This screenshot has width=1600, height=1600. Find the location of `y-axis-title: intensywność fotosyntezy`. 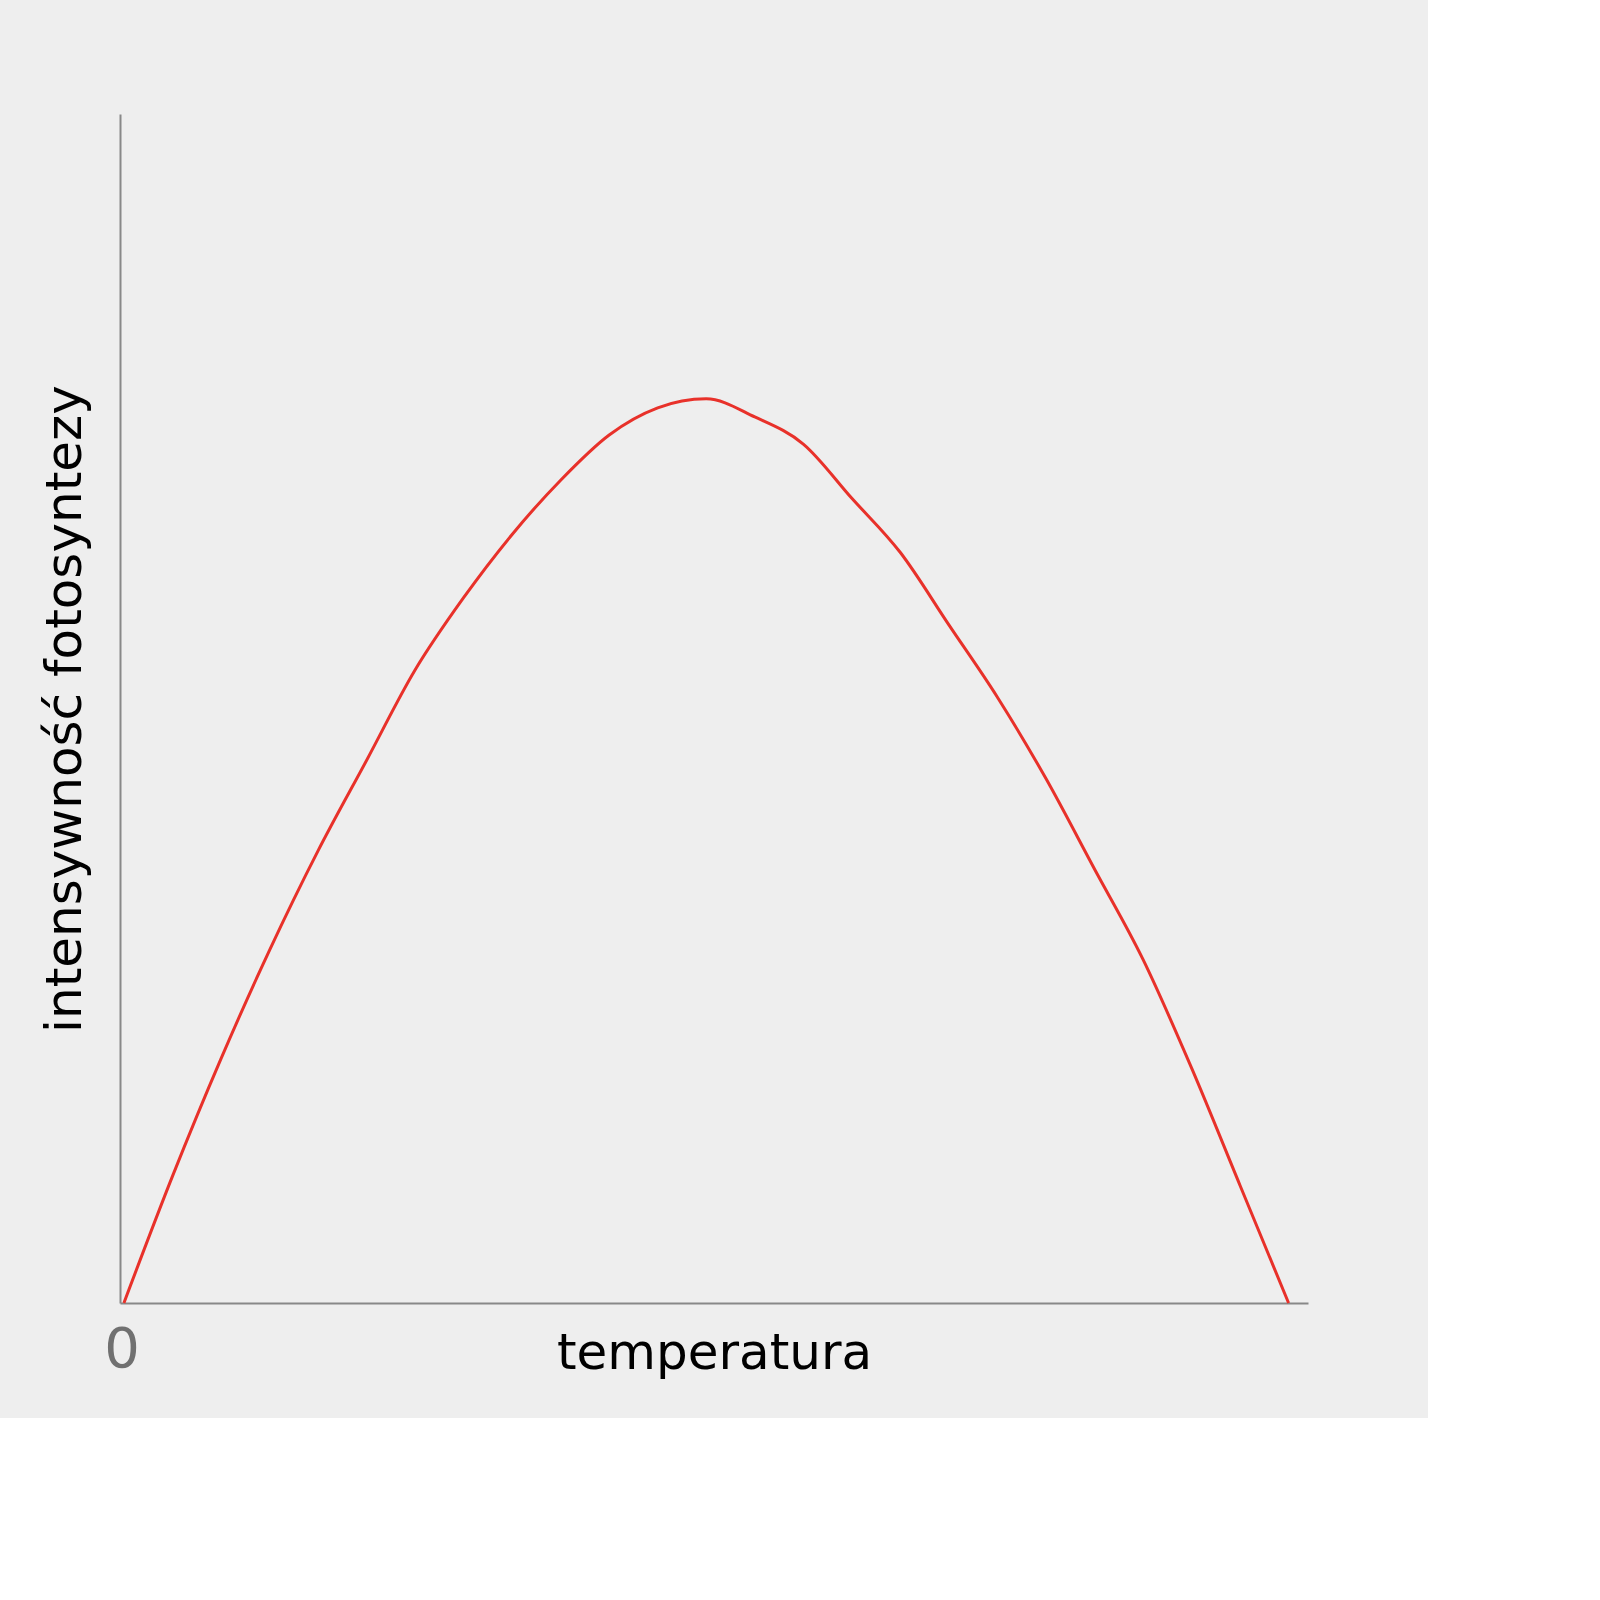

y-axis-title: intensywność fotosyntezy is located at coordinates (63, 709).